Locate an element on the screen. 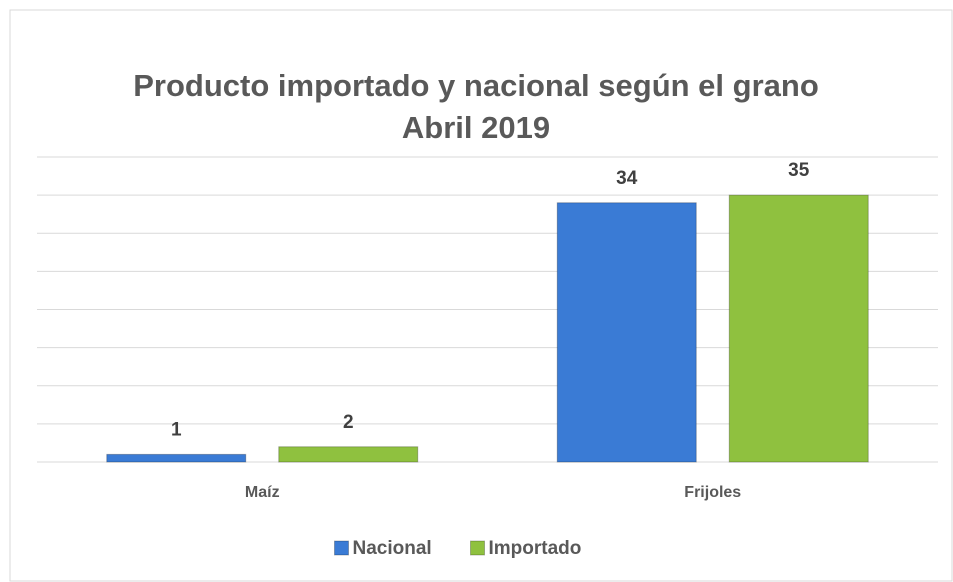  x-tick-label: Frijoles is located at coordinates (712, 492).